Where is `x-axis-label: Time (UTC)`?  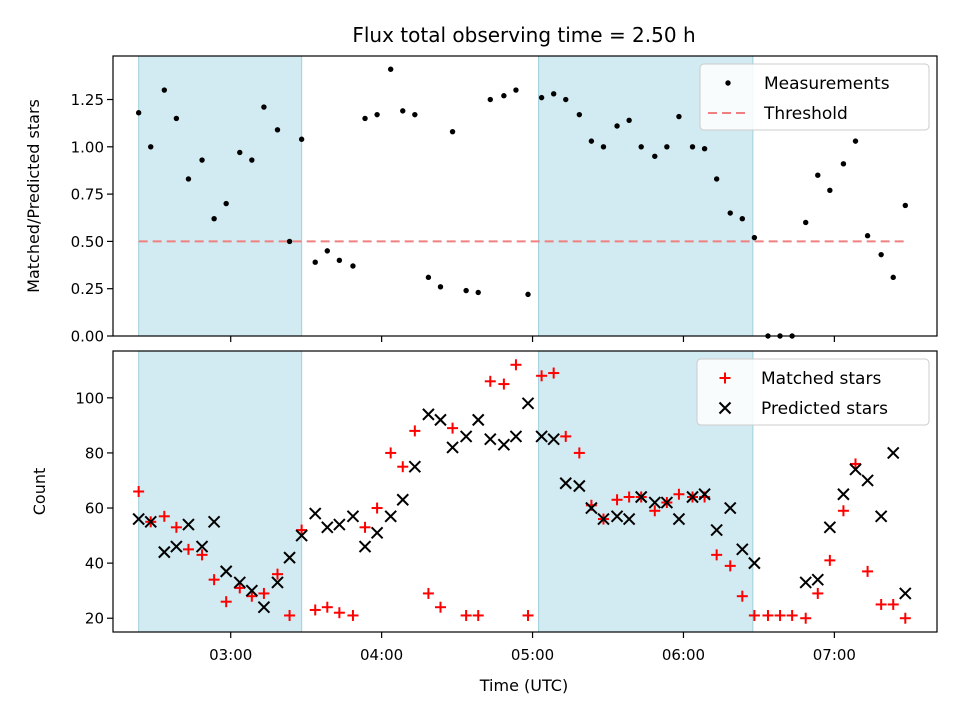 x-axis-label: Time (UTC) is located at coordinates (523, 685).